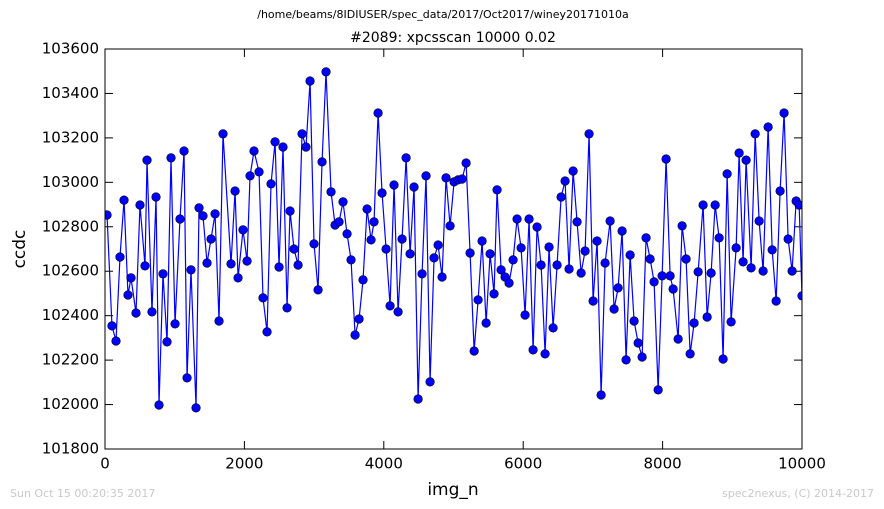 The image size is (884, 509). What do you see at coordinates (70, 315) in the screenshot?
I see `y-tick-label: 102400` at bounding box center [70, 315].